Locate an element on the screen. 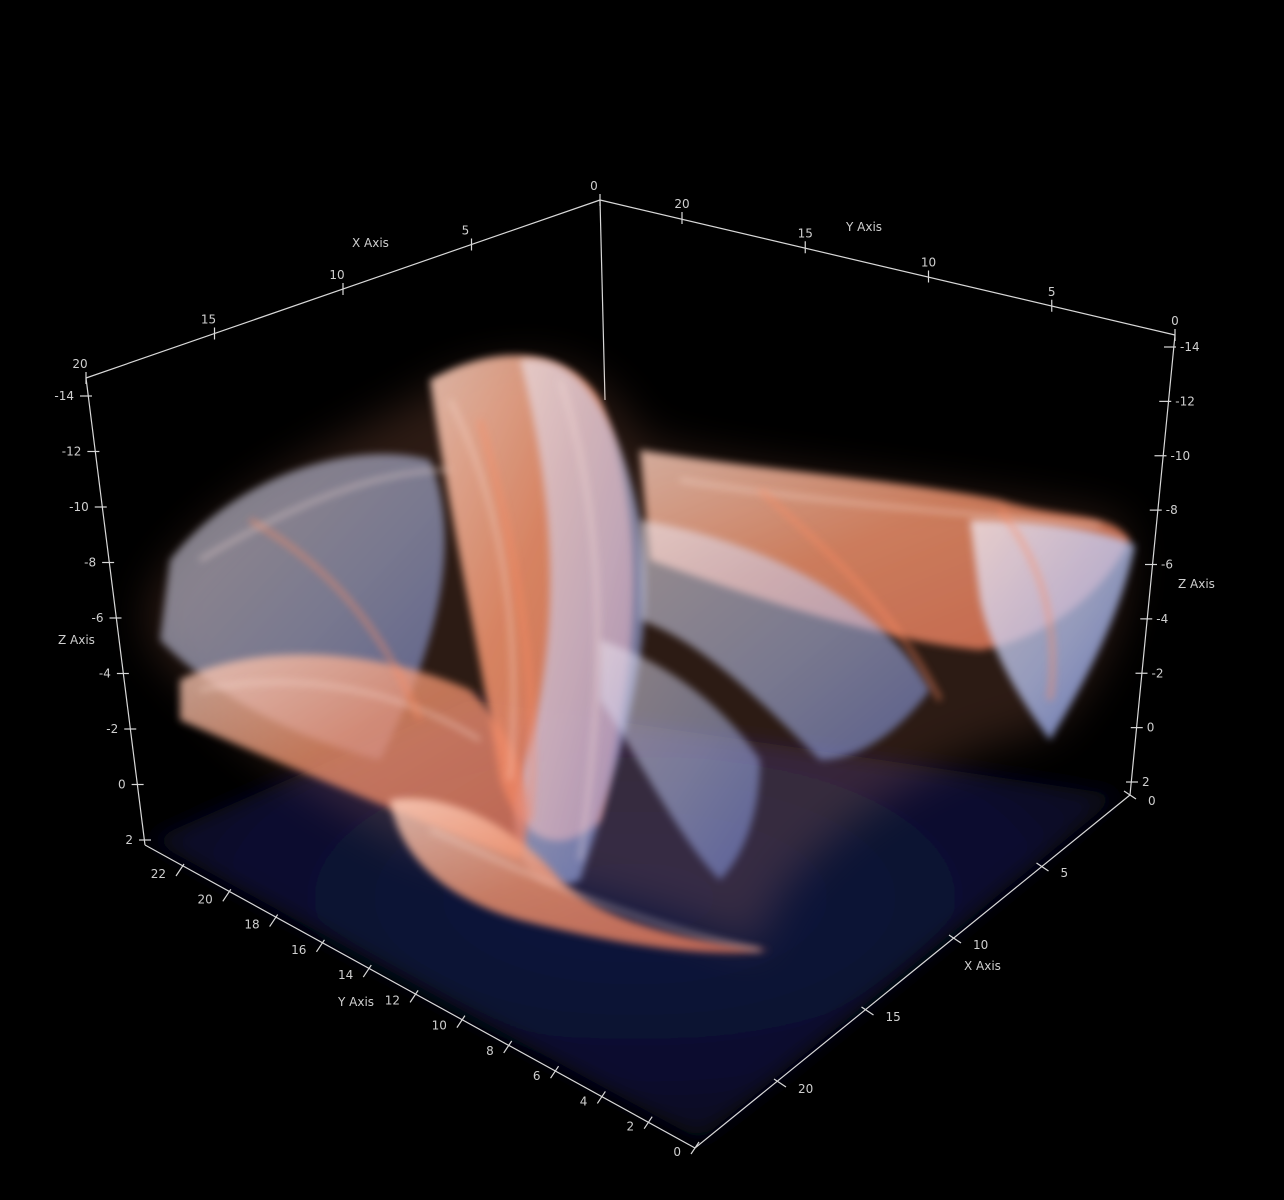 The height and width of the screenshot is (1200, 1284). bottom-y-axis-tick-label: 16 is located at coordinates (298, 950).